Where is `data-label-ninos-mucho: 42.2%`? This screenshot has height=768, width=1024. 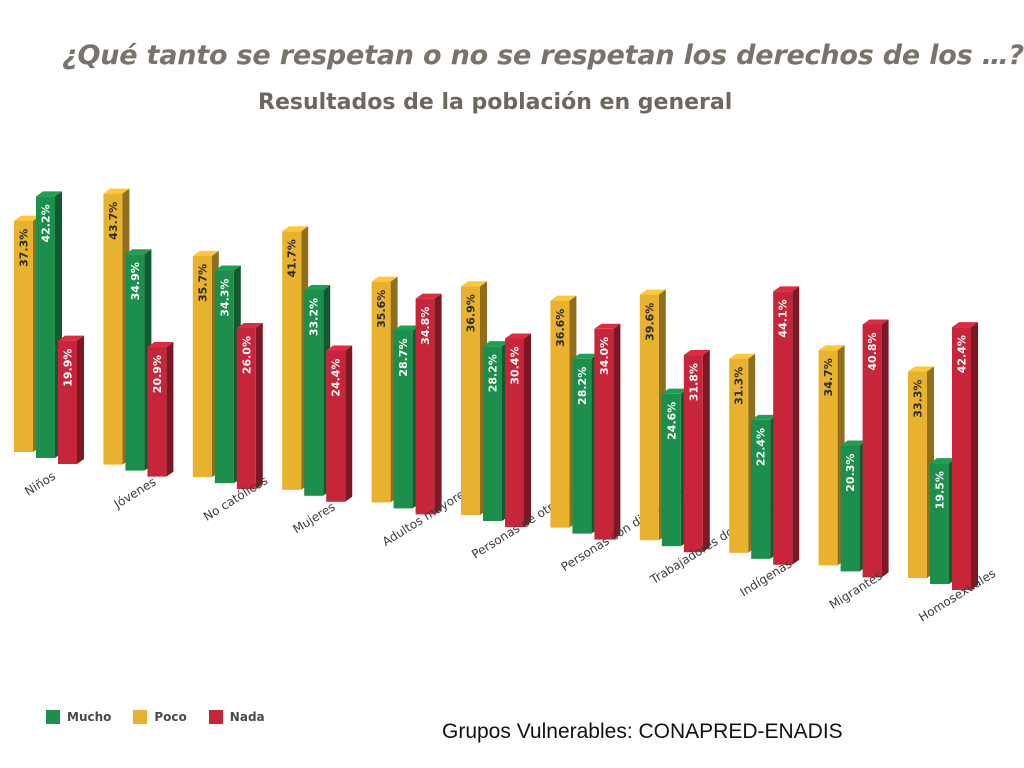
data-label-ninos-mucho: 42.2% is located at coordinates (46, 223).